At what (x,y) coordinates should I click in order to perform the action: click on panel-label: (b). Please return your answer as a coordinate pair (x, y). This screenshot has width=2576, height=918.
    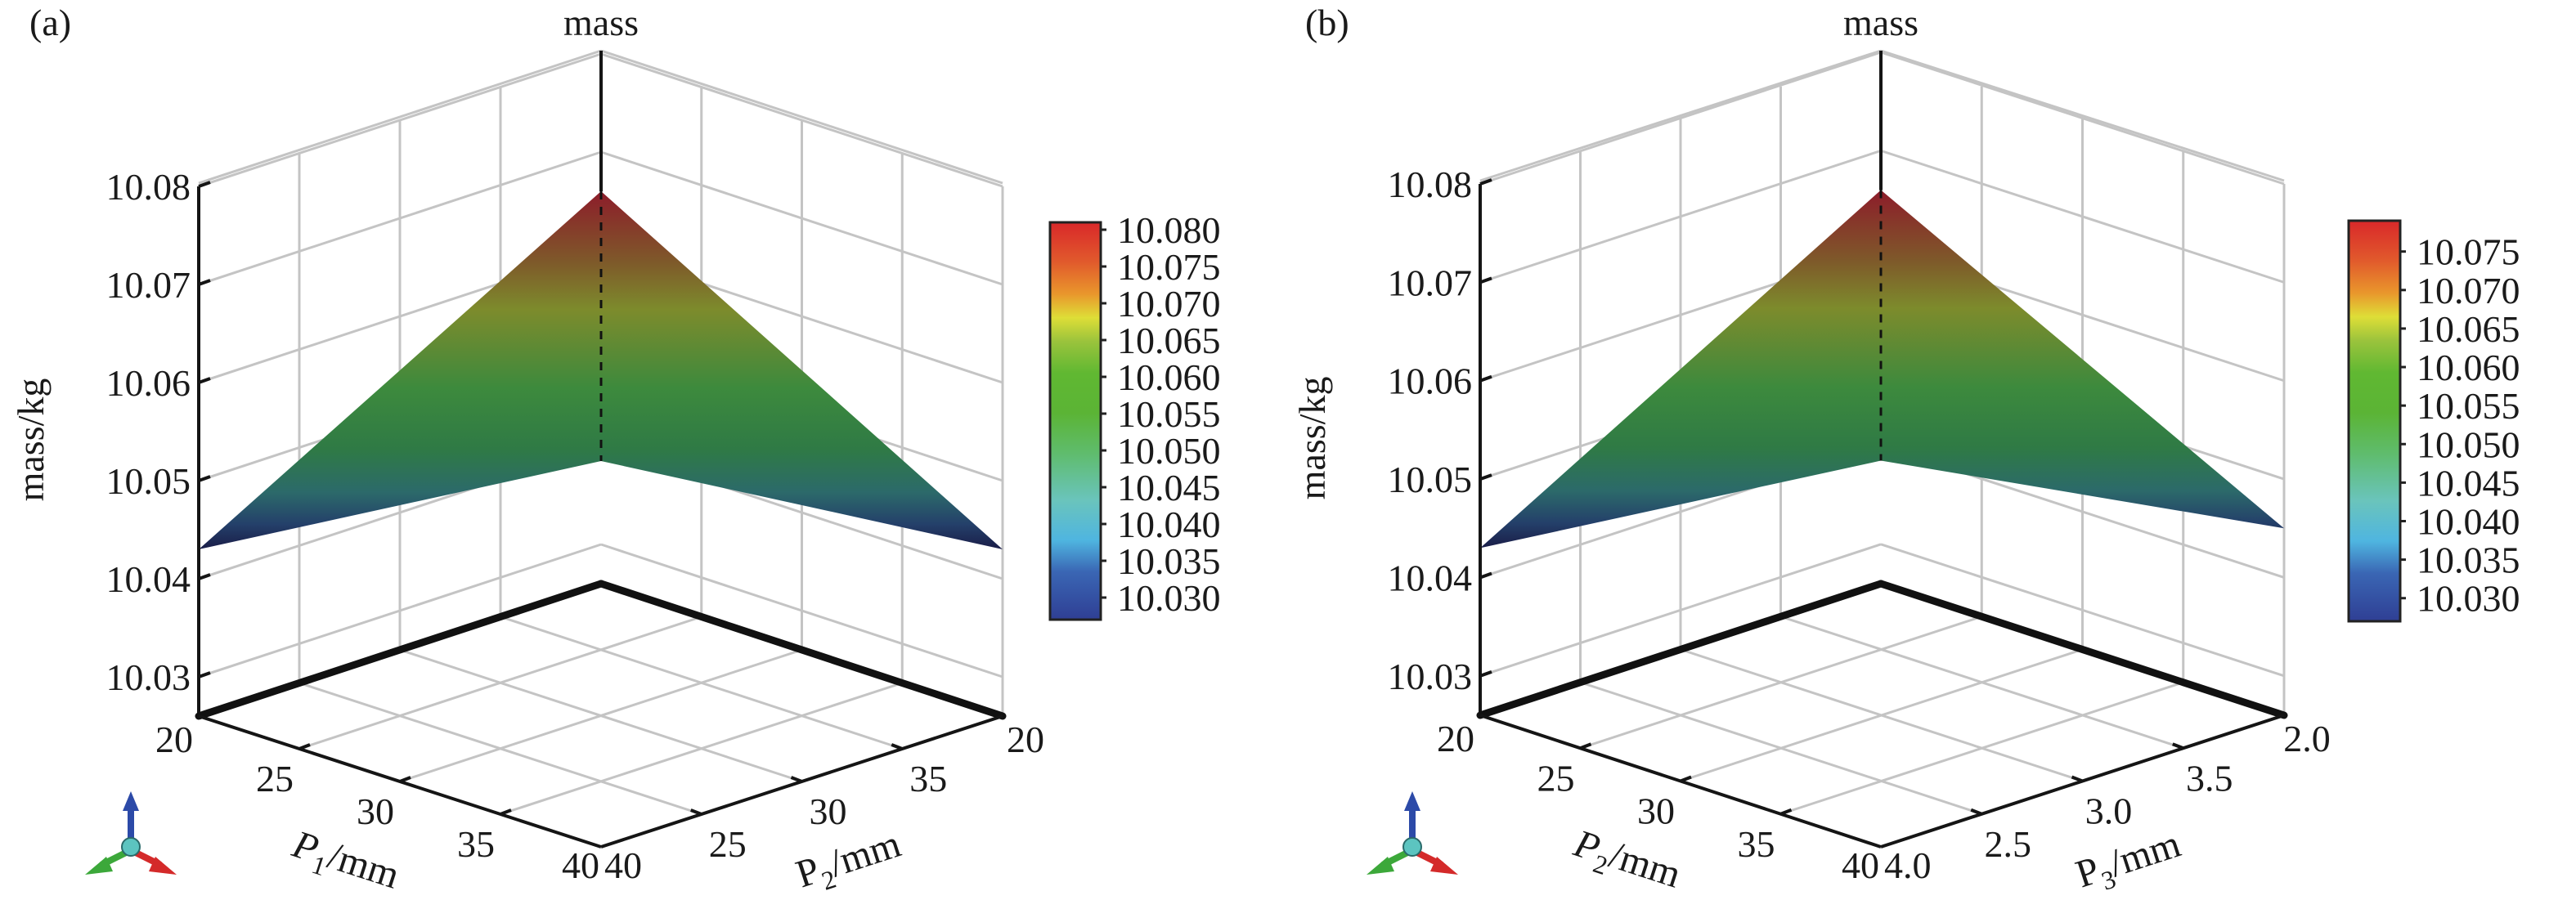
    Looking at the image, I should click on (1327, 22).